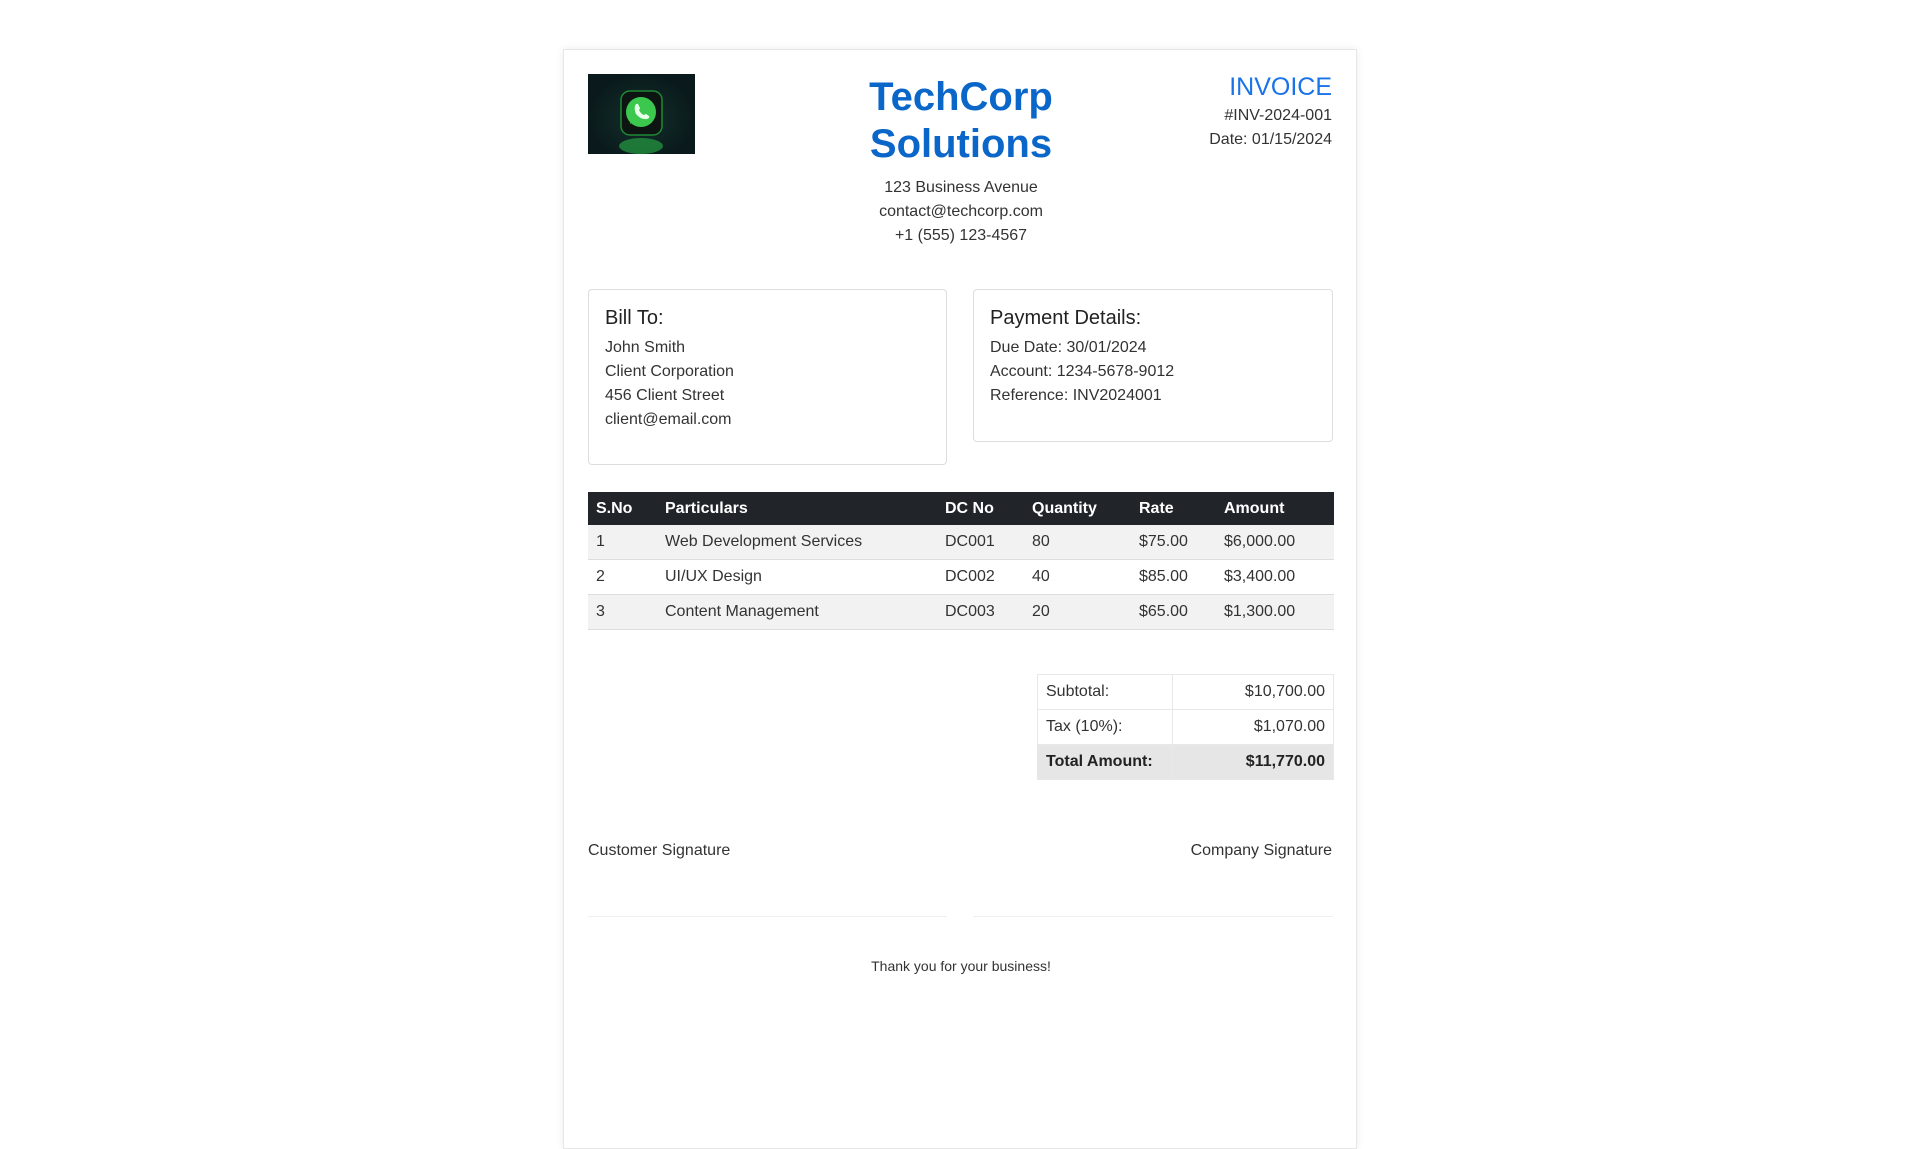  I want to click on subtotal-value: $10,700.00, so click(1253, 692).